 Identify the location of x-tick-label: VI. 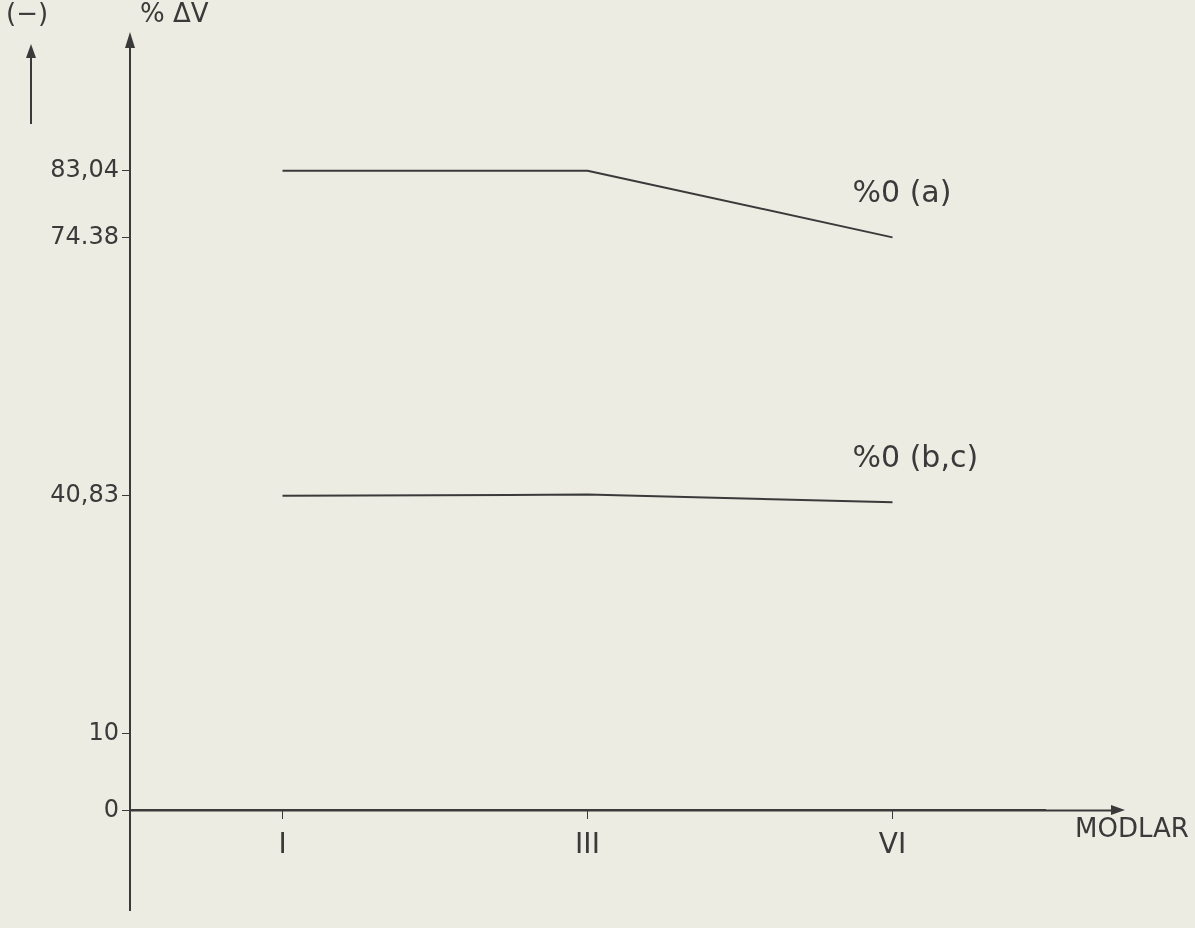
(892, 843).